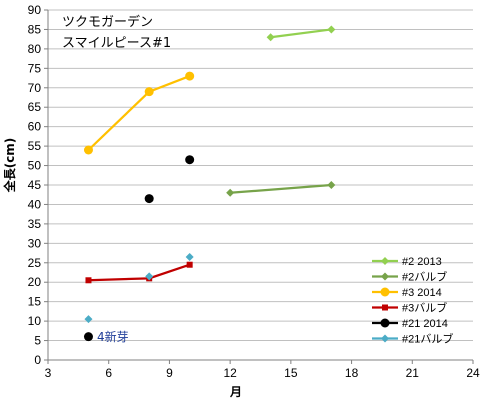 The width and height of the screenshot is (501, 404). Describe the element at coordinates (37, 360) in the screenshot. I see `y-tick-label: 0` at that location.